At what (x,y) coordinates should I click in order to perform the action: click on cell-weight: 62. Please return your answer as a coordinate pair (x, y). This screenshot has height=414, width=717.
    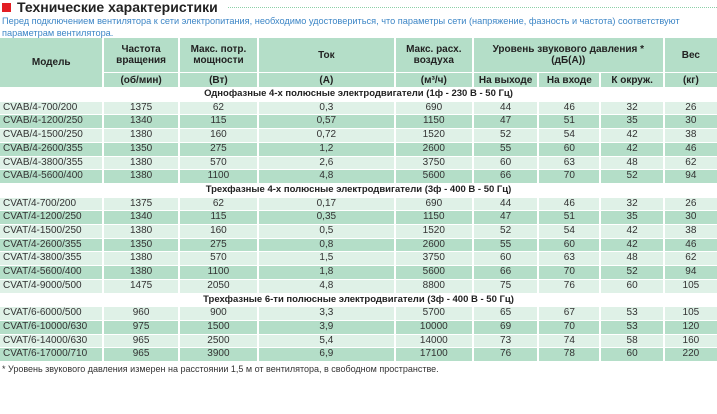
    Looking at the image, I should click on (690, 163).